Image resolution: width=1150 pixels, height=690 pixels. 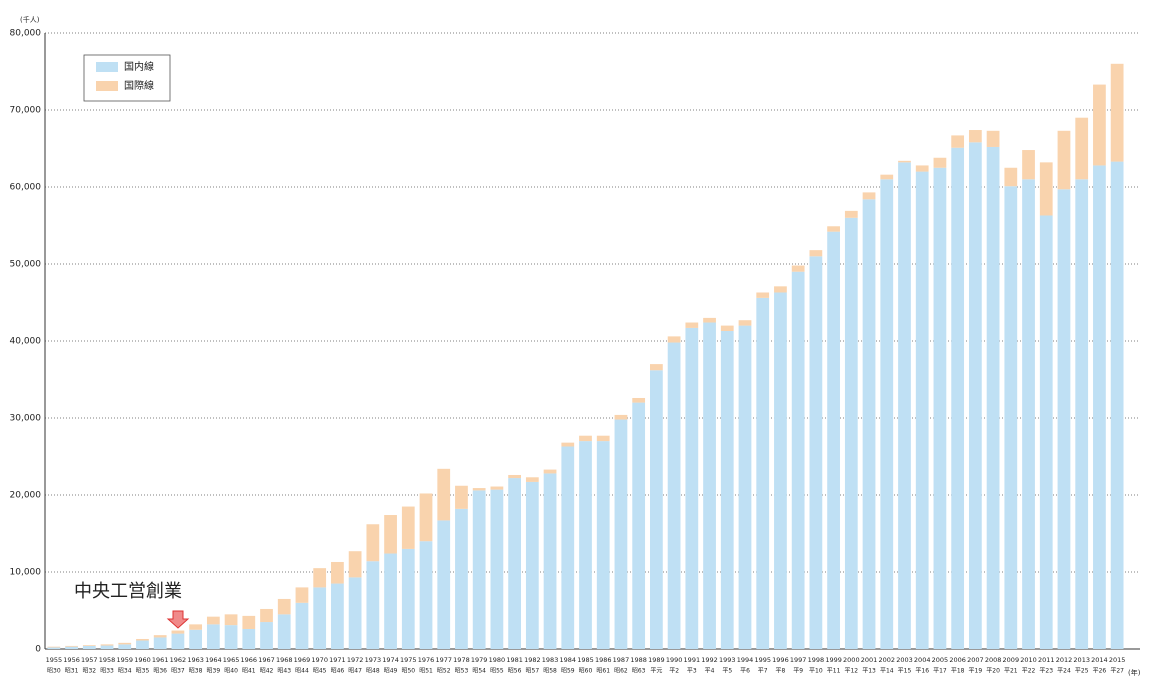 I want to click on x-tick-label: 1960, so click(x=142, y=660).